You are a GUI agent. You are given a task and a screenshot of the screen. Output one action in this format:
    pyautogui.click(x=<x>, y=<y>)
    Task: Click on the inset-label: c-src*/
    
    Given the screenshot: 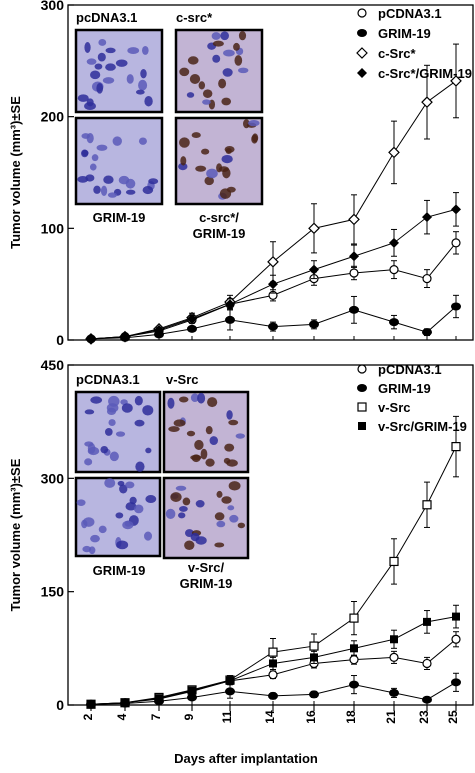 What is the action you would take?
    pyautogui.click(x=219, y=217)
    